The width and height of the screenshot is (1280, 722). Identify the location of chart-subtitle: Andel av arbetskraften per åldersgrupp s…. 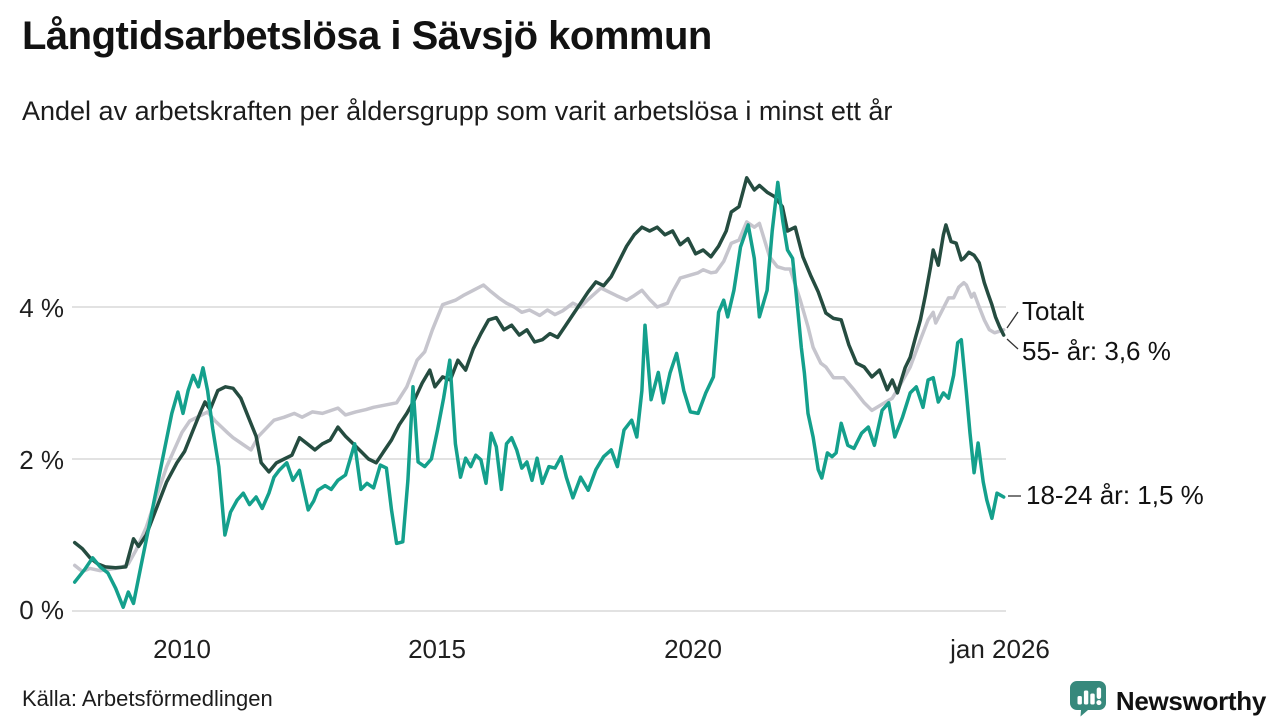
(457, 111).